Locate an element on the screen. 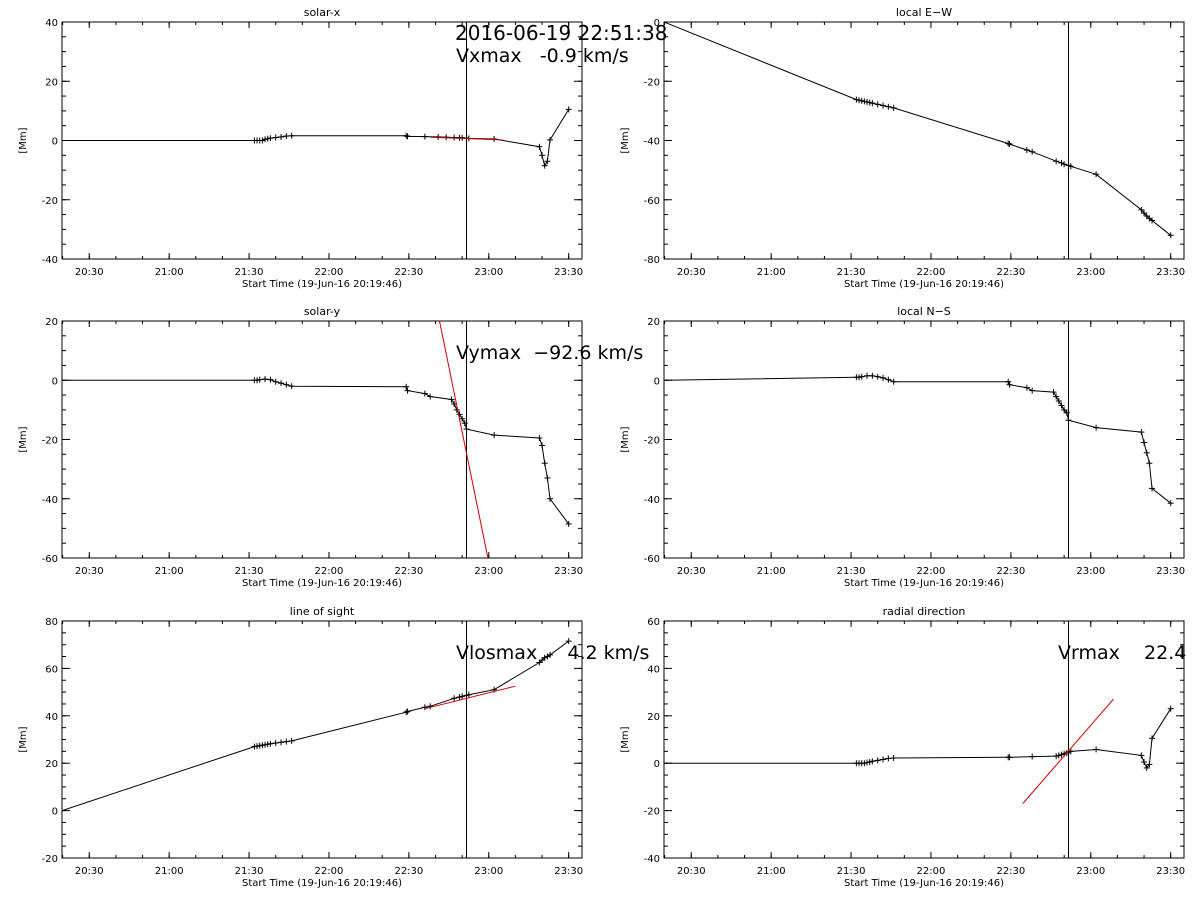 The height and width of the screenshot is (900, 1200). series-line is located at coordinates (918, 738).